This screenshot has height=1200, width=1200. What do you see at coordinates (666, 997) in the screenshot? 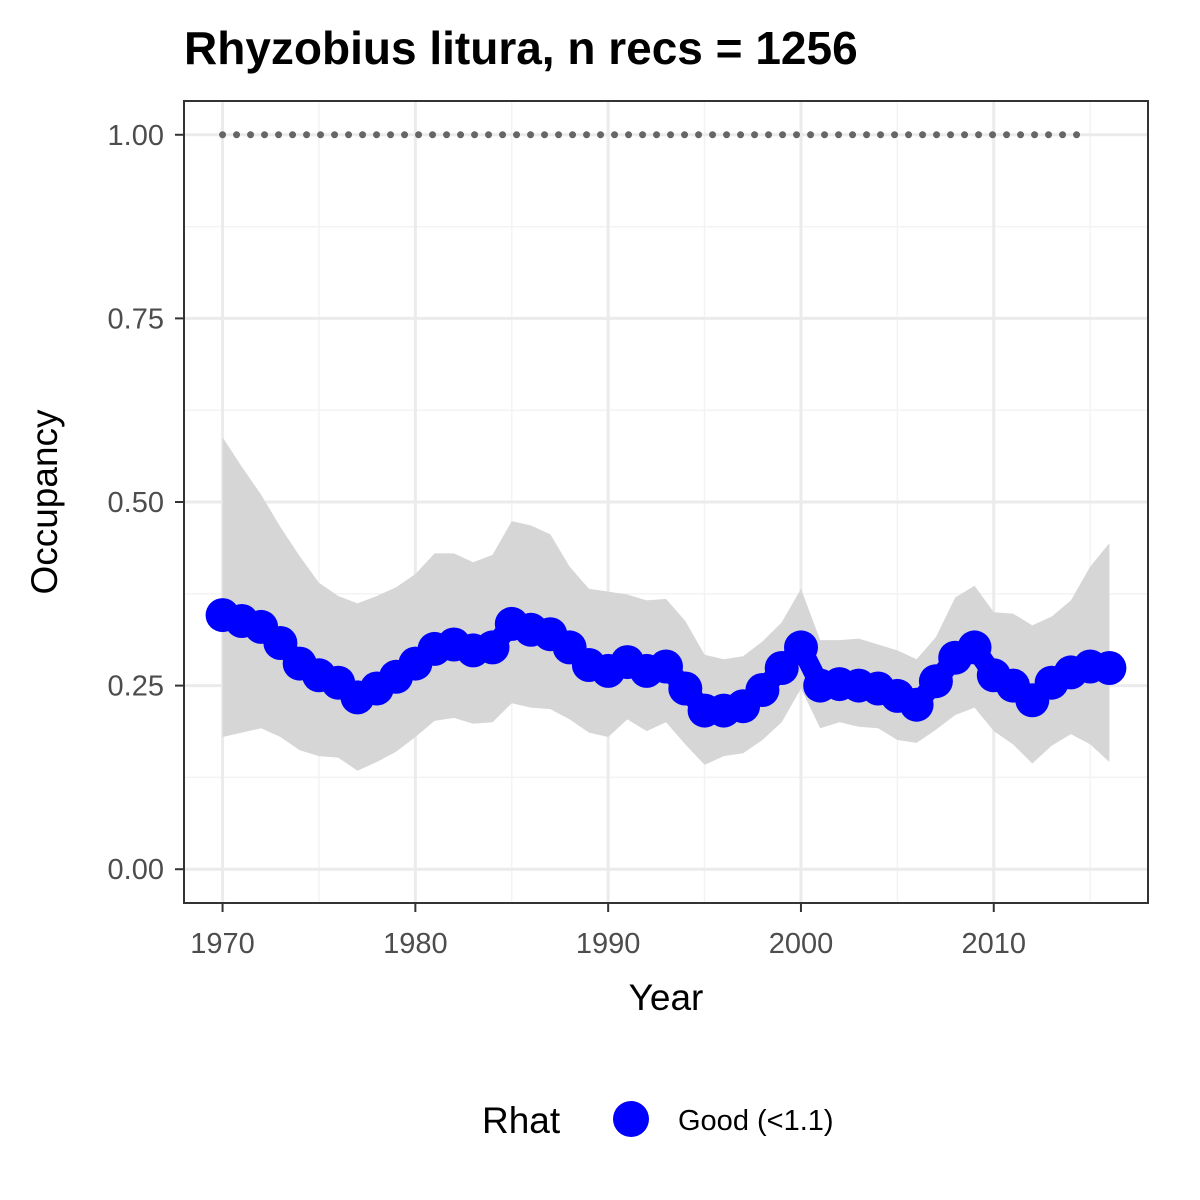
I see `x-axis-title: Year` at bounding box center [666, 997].